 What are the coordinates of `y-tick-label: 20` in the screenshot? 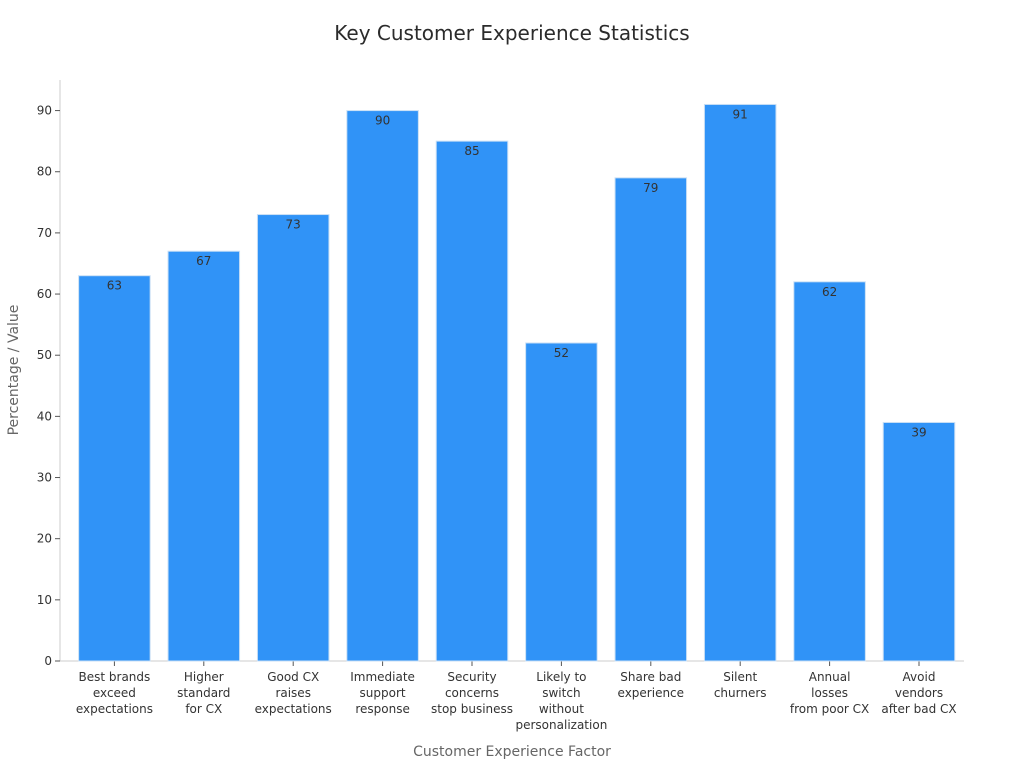 It's located at (44, 539).